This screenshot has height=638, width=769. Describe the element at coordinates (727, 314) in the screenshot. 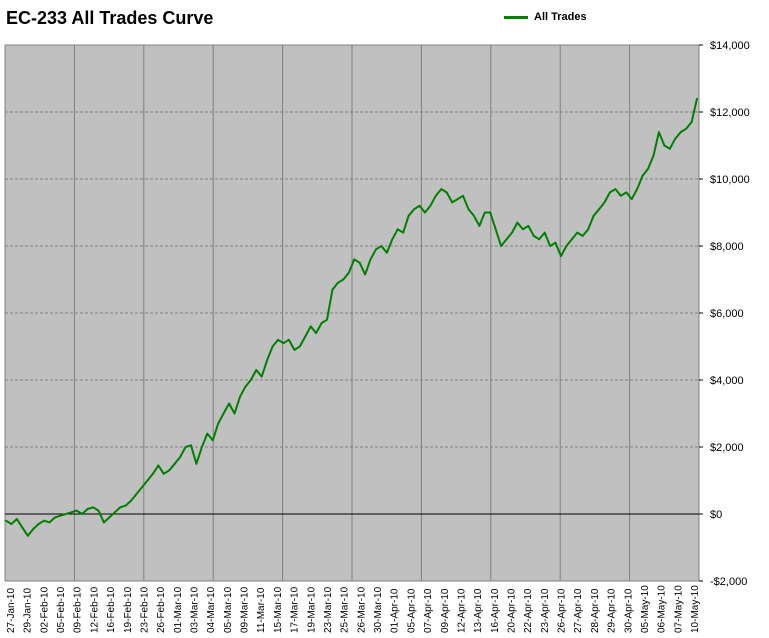

I see `y-tick-label: $6,000` at that location.